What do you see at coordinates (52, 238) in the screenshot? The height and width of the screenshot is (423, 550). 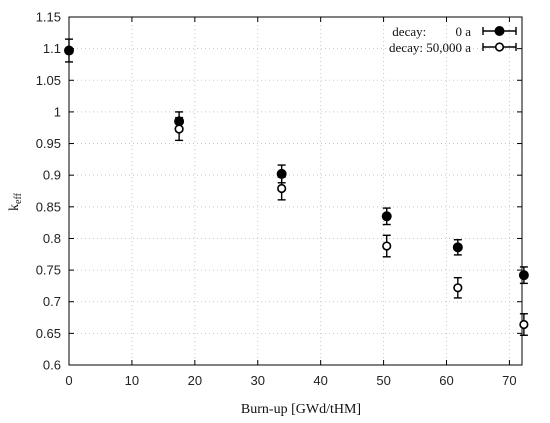 I see `y-tick-label: 0.8` at bounding box center [52, 238].